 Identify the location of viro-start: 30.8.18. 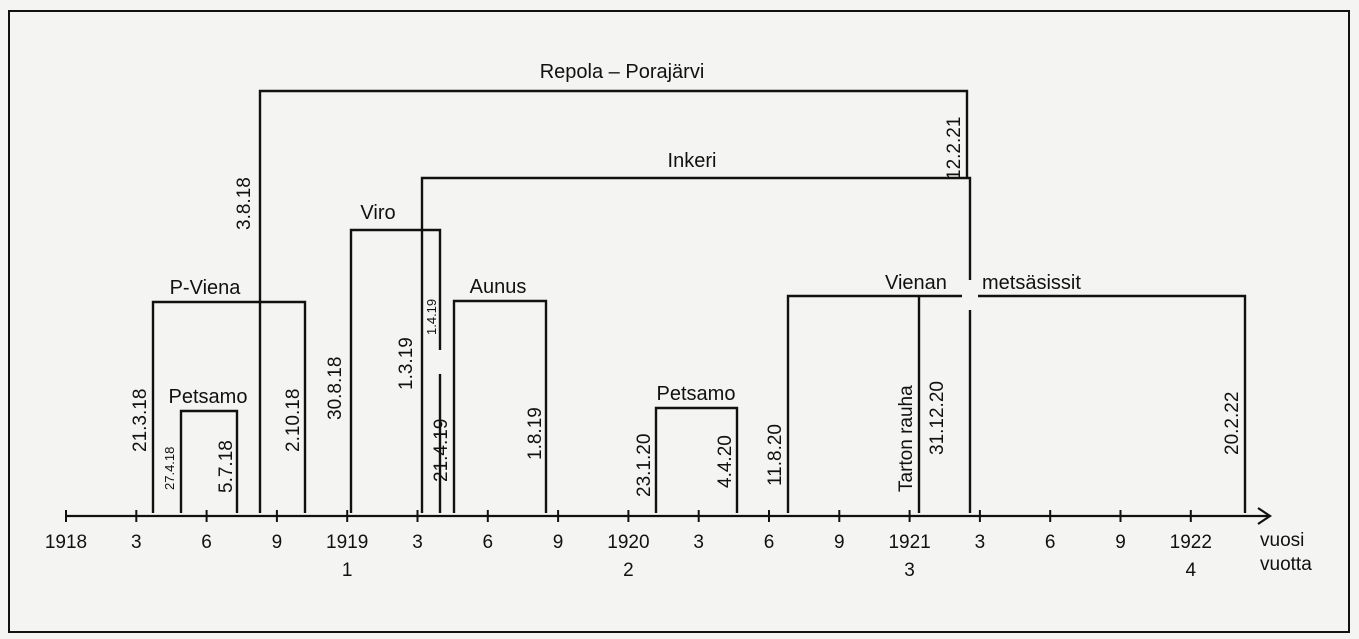
(335, 388).